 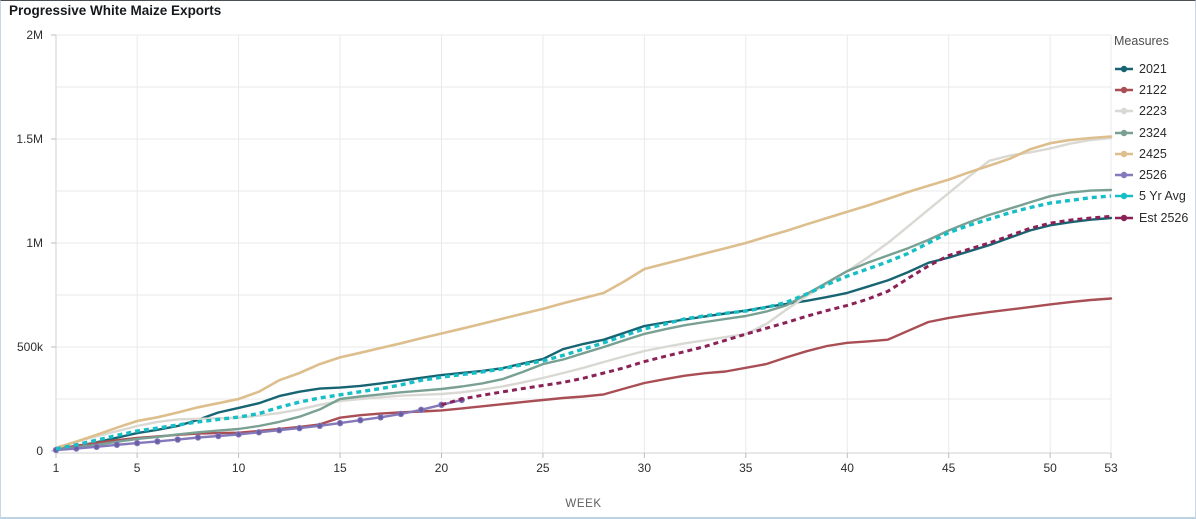 What do you see at coordinates (949, 468) in the screenshot?
I see `x-tick-label: 45` at bounding box center [949, 468].